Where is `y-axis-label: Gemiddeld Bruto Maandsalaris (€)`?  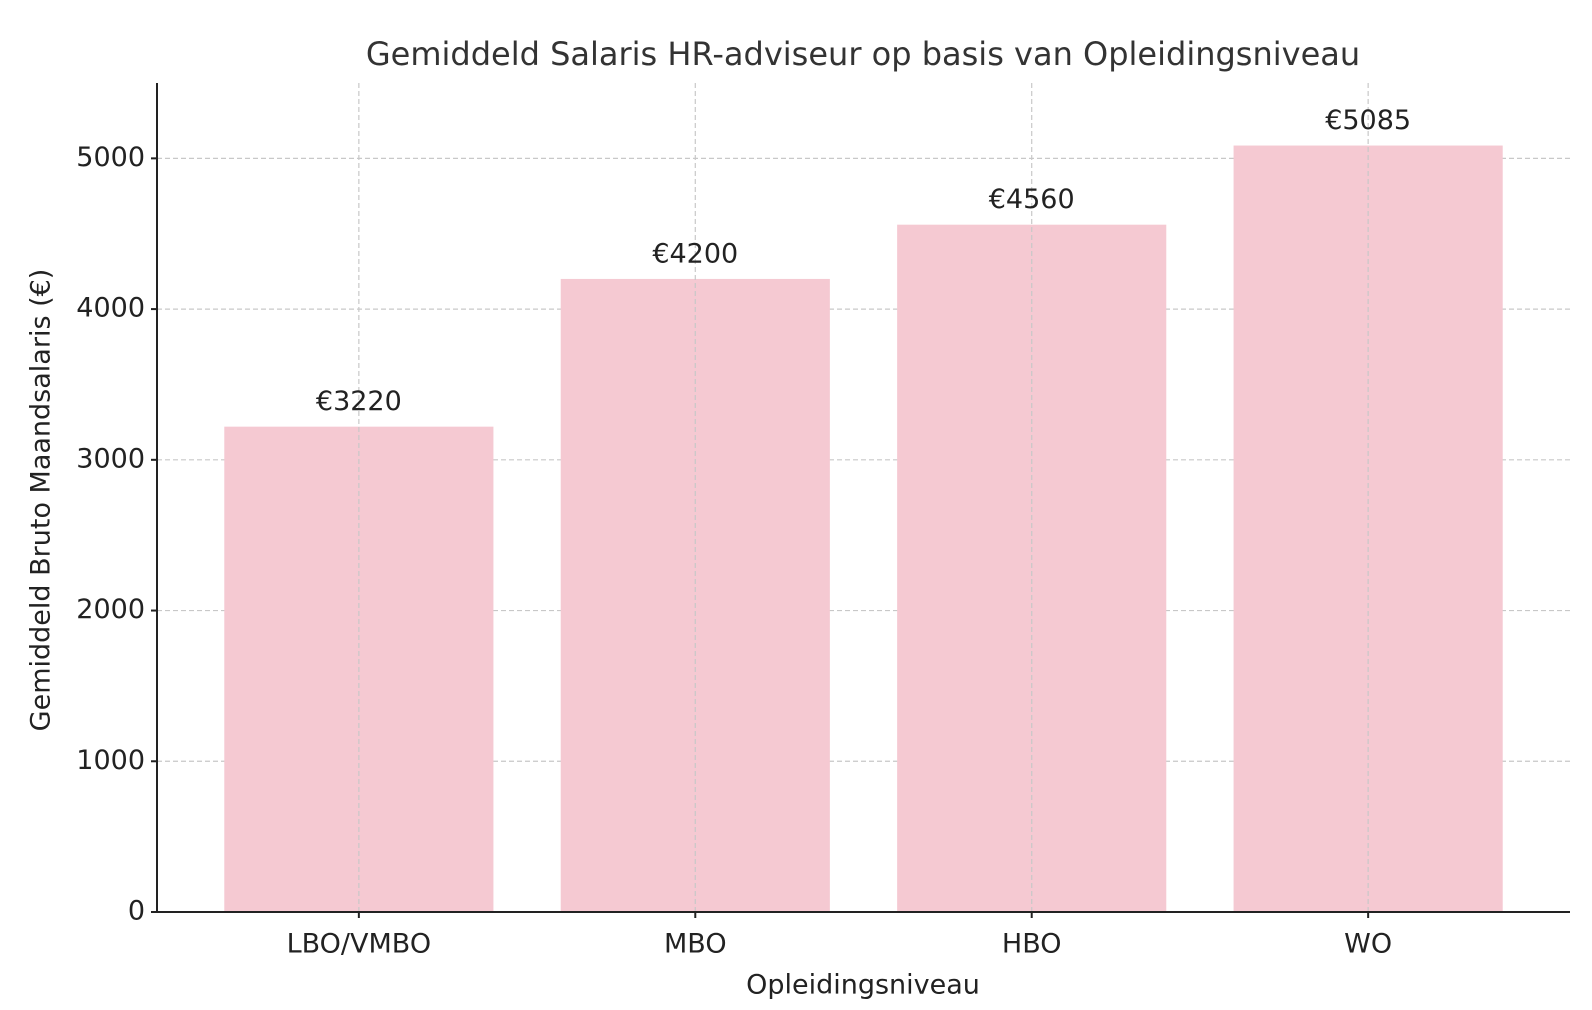
y-axis-label: Gemiddeld Bruto Maandsalaris (€) is located at coordinates (41, 500).